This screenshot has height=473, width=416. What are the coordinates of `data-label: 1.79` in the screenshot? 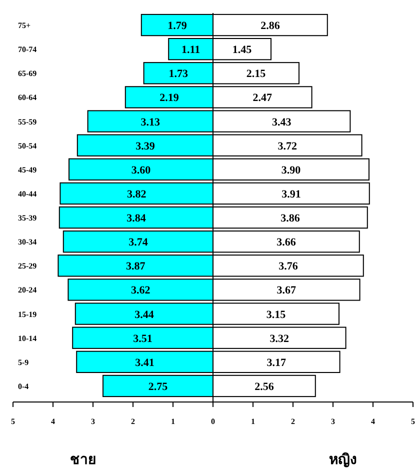 It's located at (178, 26).